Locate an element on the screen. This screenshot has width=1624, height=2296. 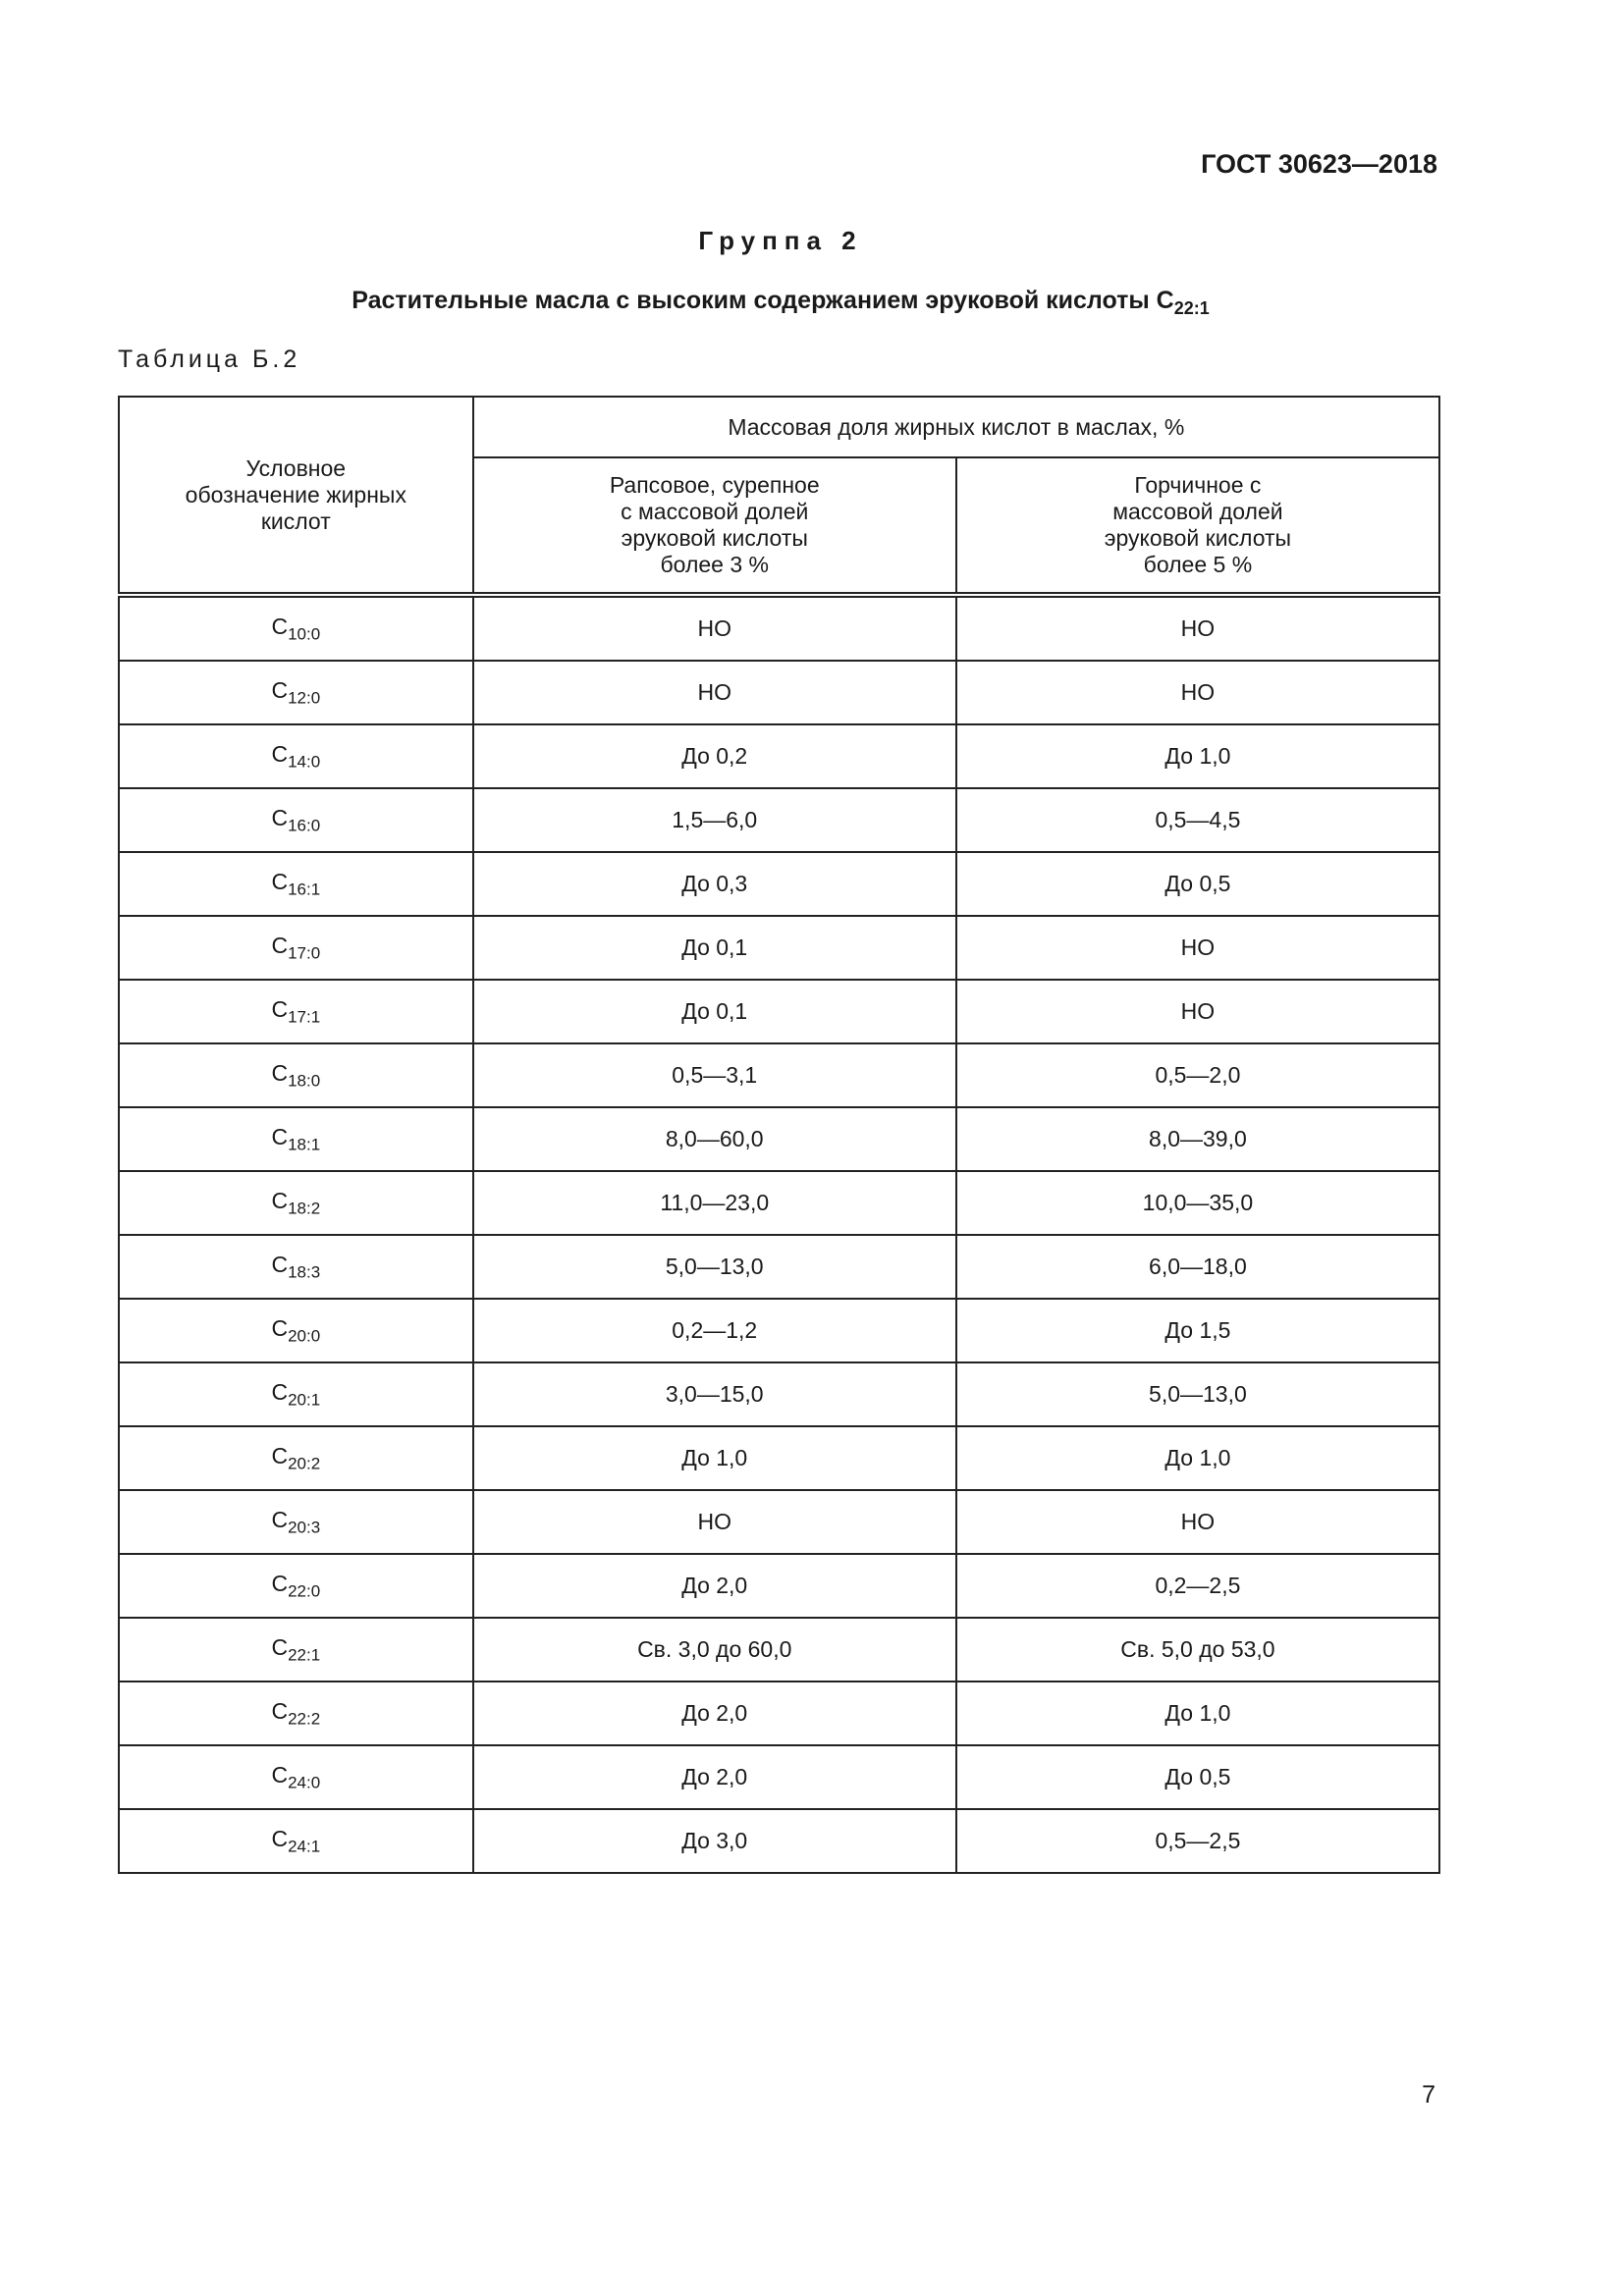
table-row: C16:0 1,5—6,0 0,5—4,5 is located at coordinates (779, 820).